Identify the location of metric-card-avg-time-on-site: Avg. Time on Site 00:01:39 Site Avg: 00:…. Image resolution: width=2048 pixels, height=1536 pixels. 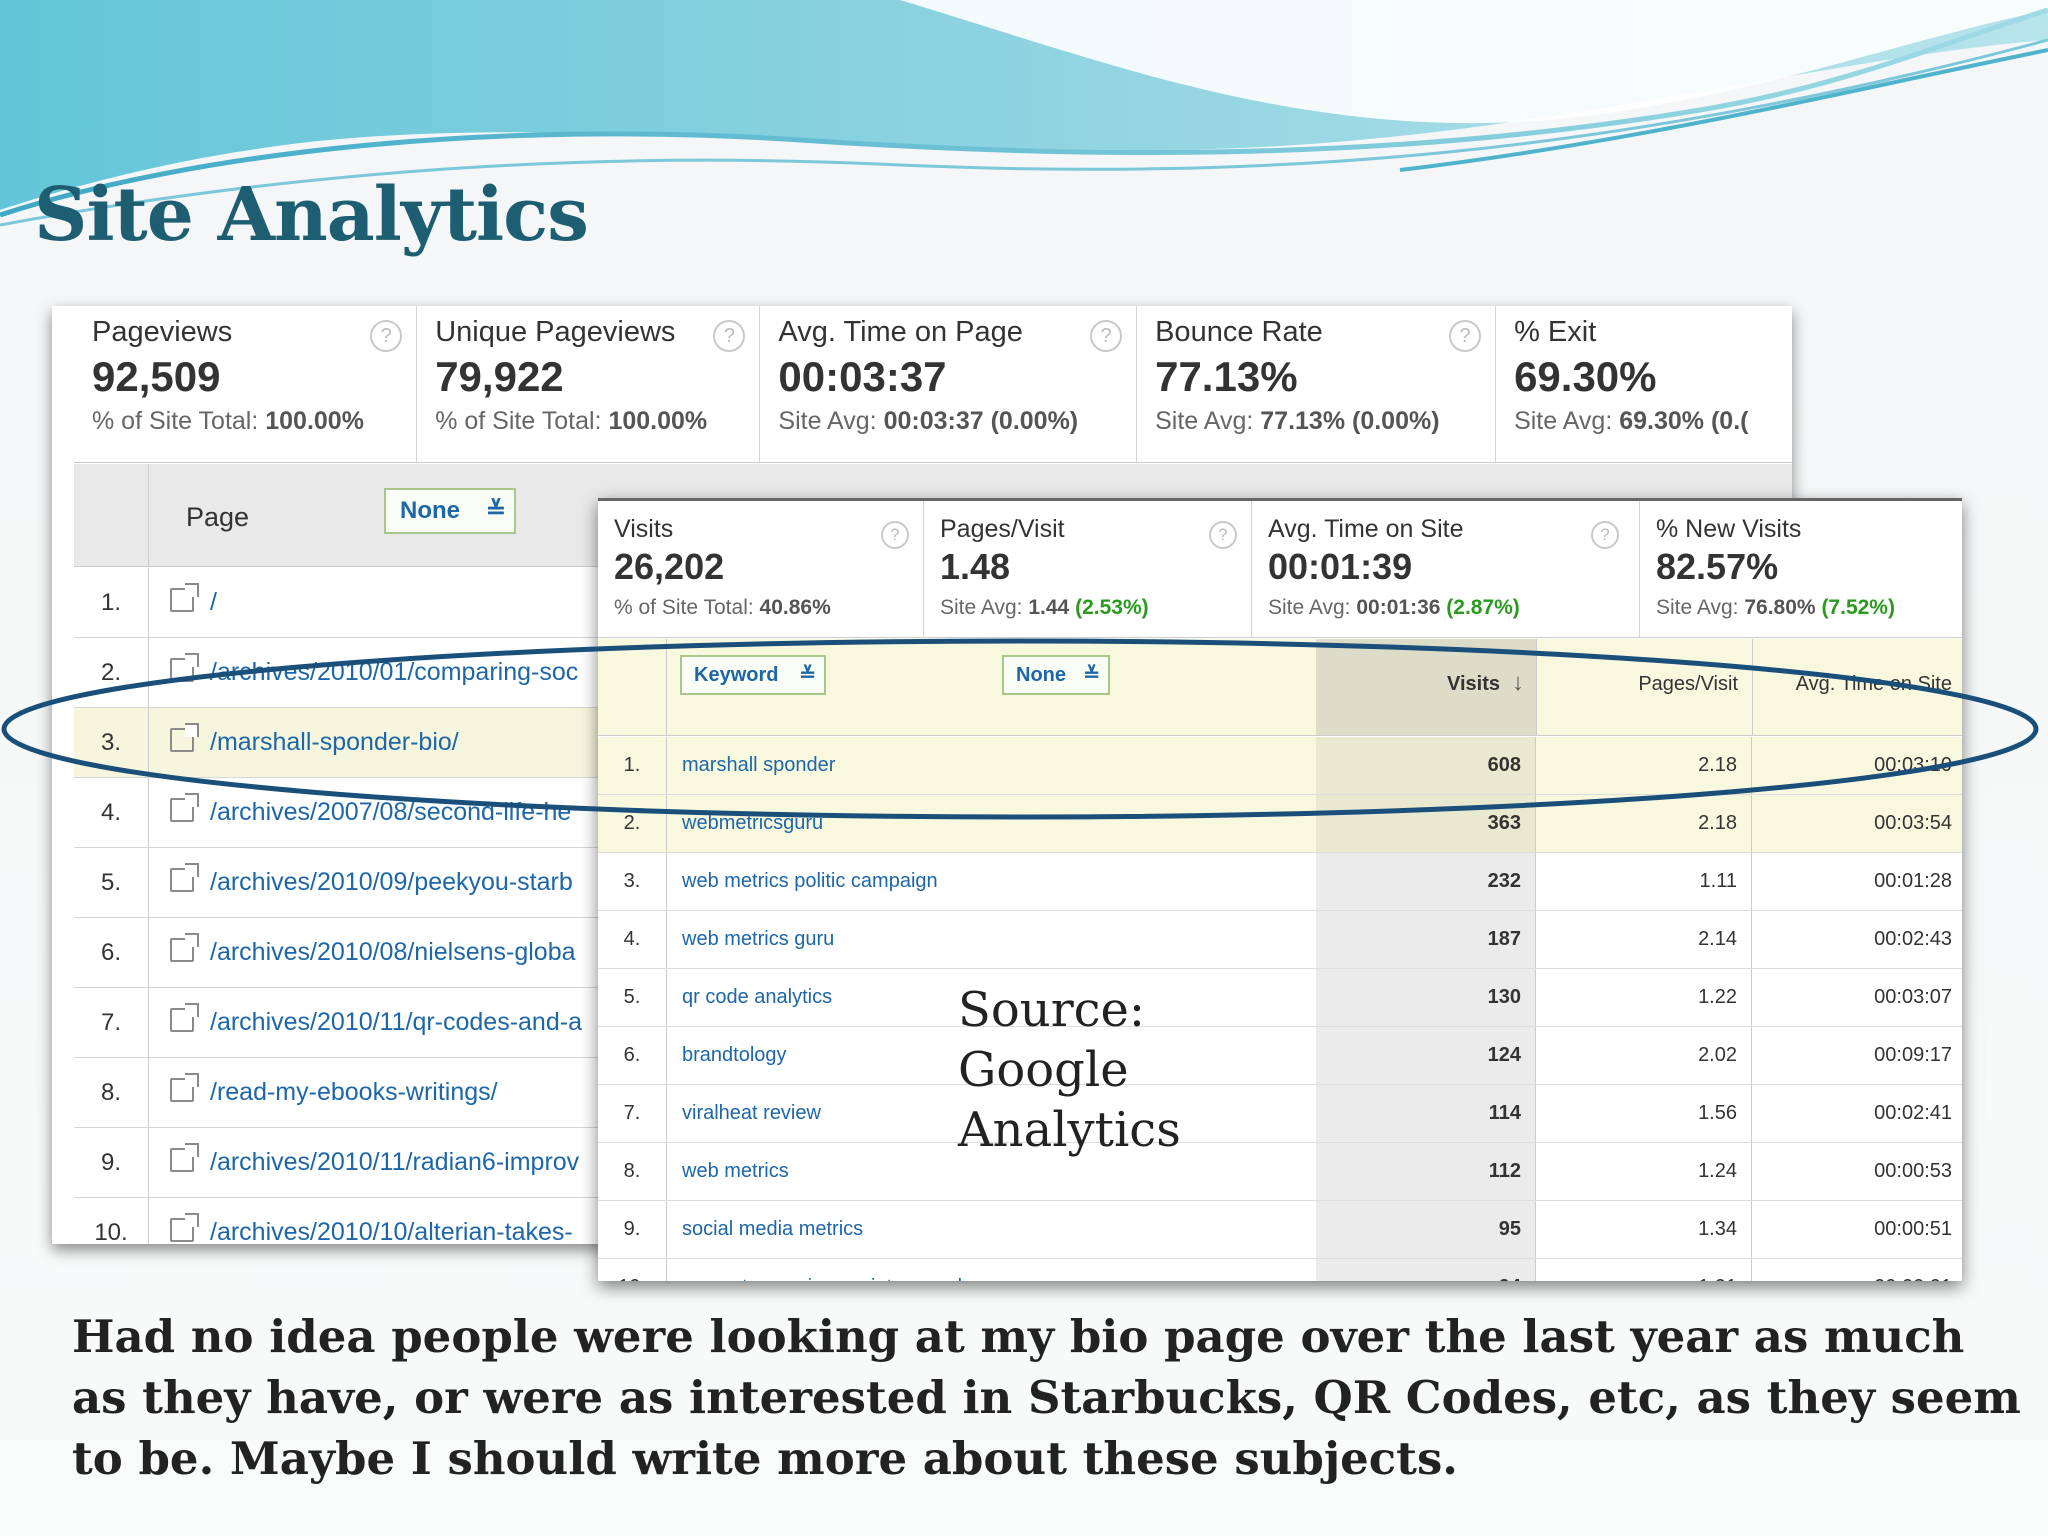
(1446, 569).